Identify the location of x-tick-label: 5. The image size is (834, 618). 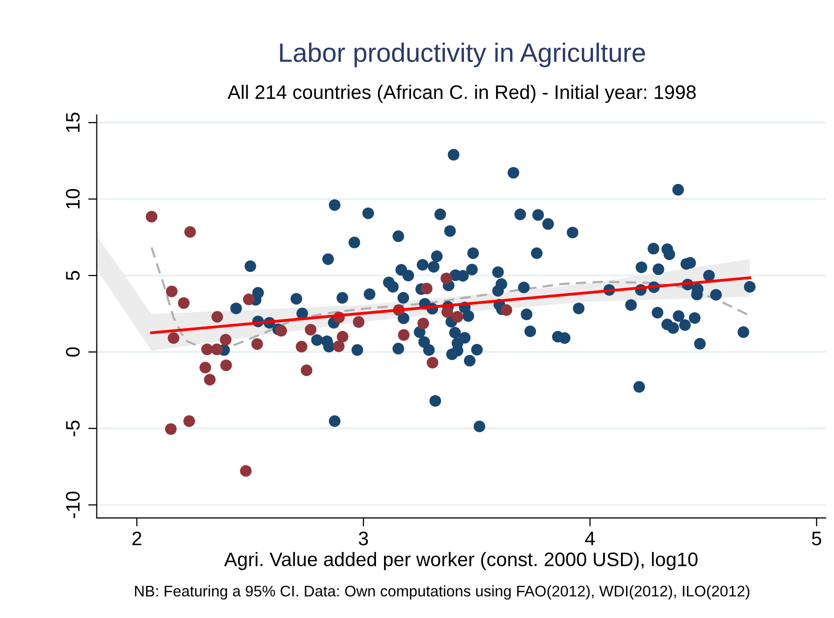
(817, 539).